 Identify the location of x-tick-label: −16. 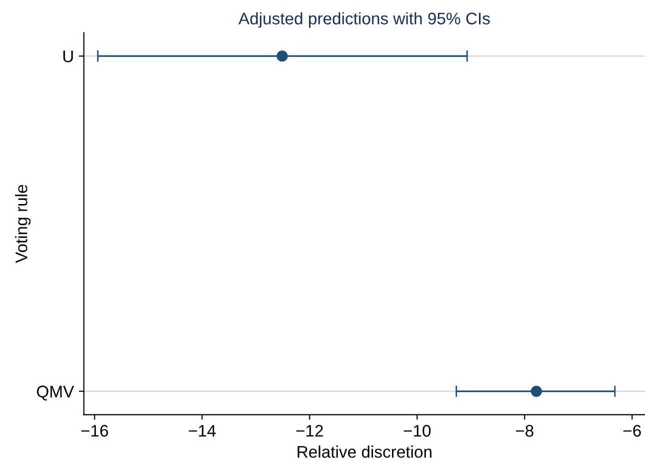
(94, 430).